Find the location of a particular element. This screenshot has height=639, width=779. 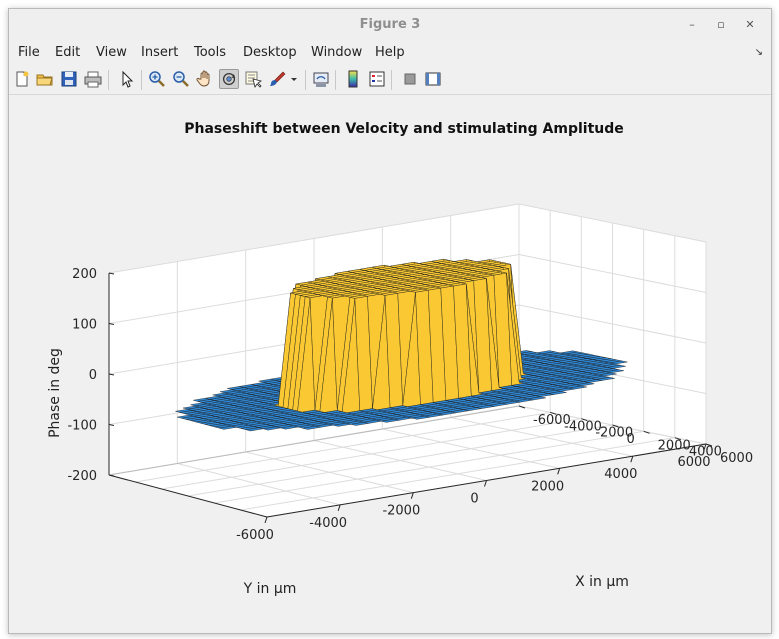

y-tick-label: -4000 is located at coordinates (328, 523).